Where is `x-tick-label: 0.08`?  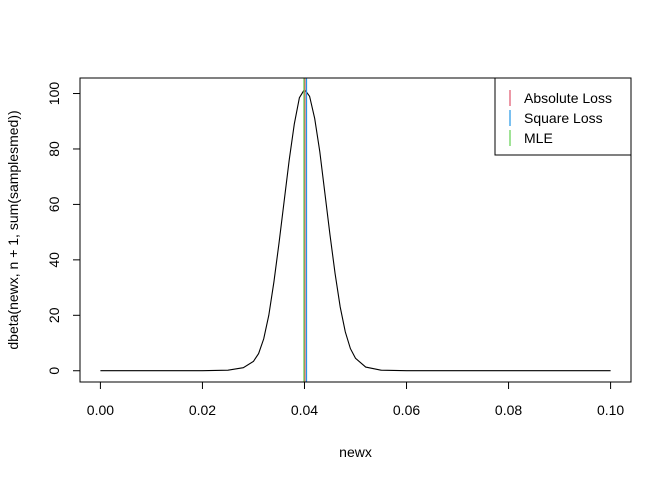
x-tick-label: 0.08 is located at coordinates (508, 410).